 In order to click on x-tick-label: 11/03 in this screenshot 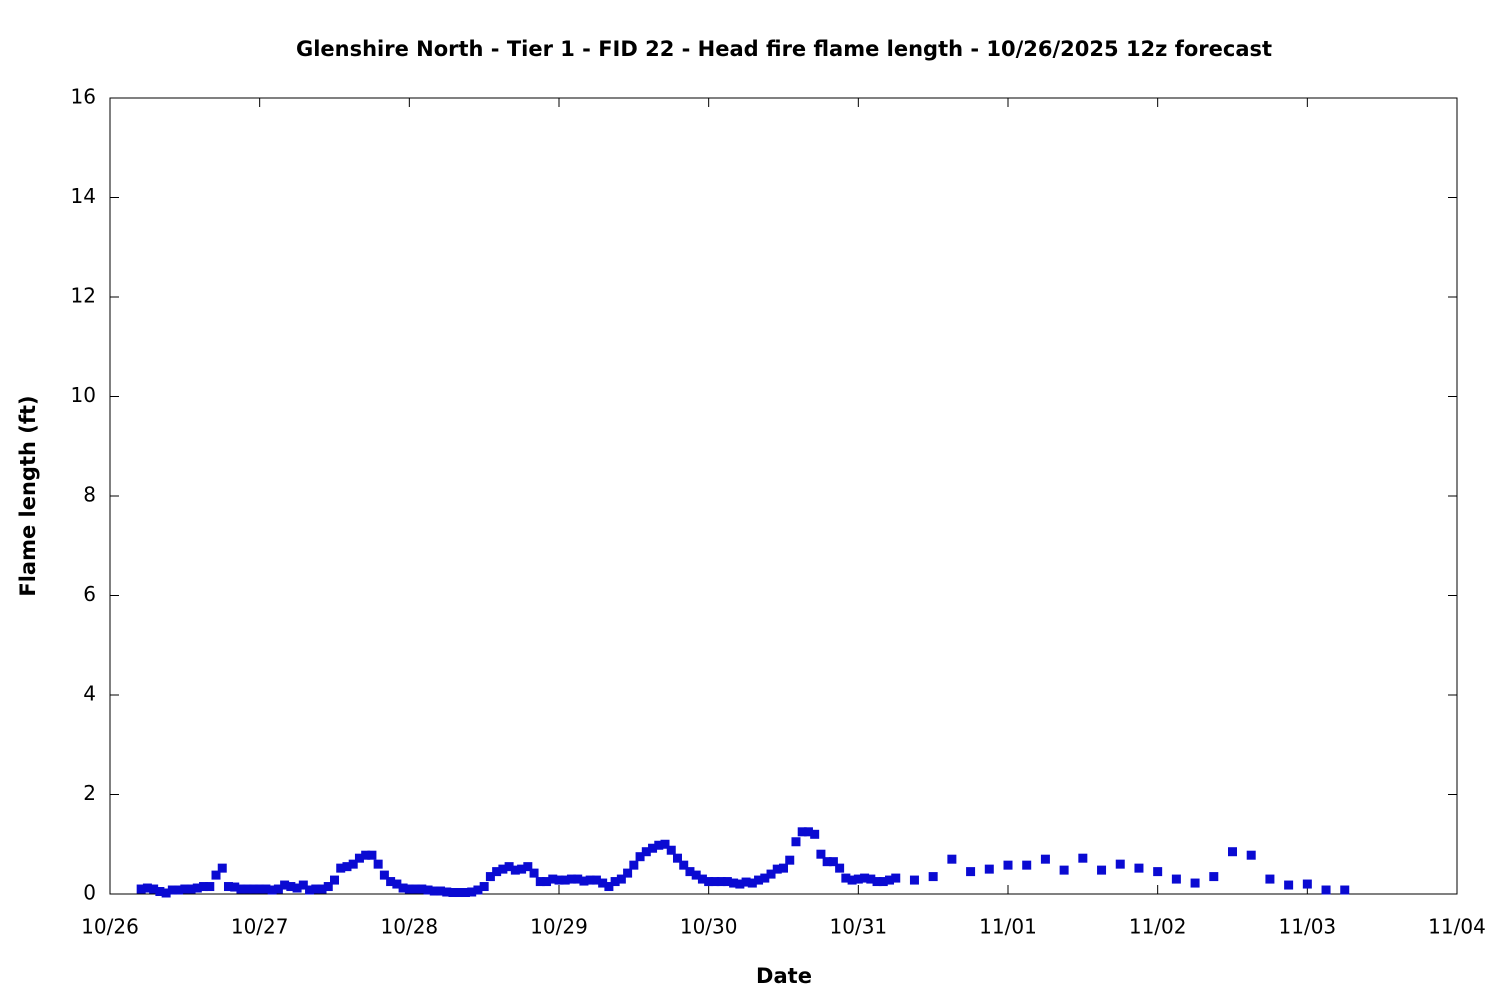, I will do `click(1308, 927)`.